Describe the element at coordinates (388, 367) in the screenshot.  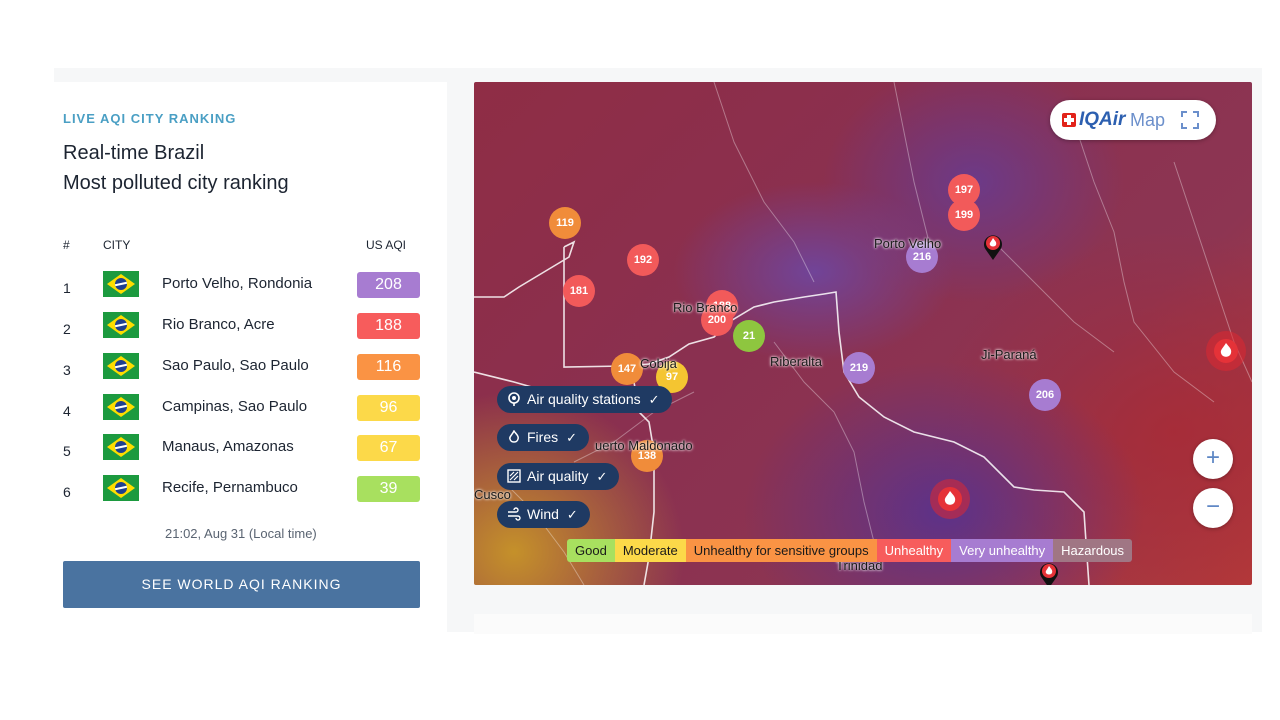
I see `row-aqi-badge: 116` at that location.